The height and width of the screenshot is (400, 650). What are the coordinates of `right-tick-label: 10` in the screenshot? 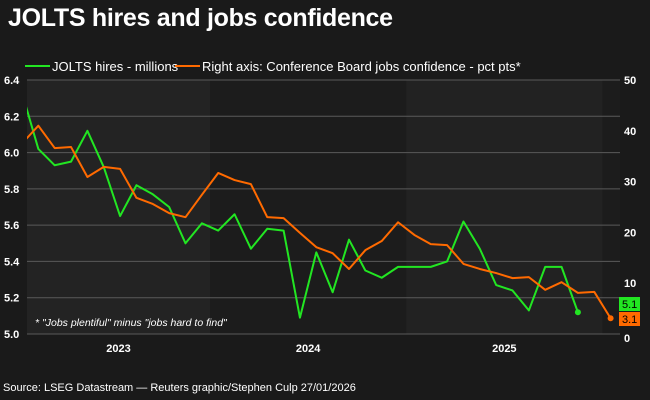 It's located at (630, 284).